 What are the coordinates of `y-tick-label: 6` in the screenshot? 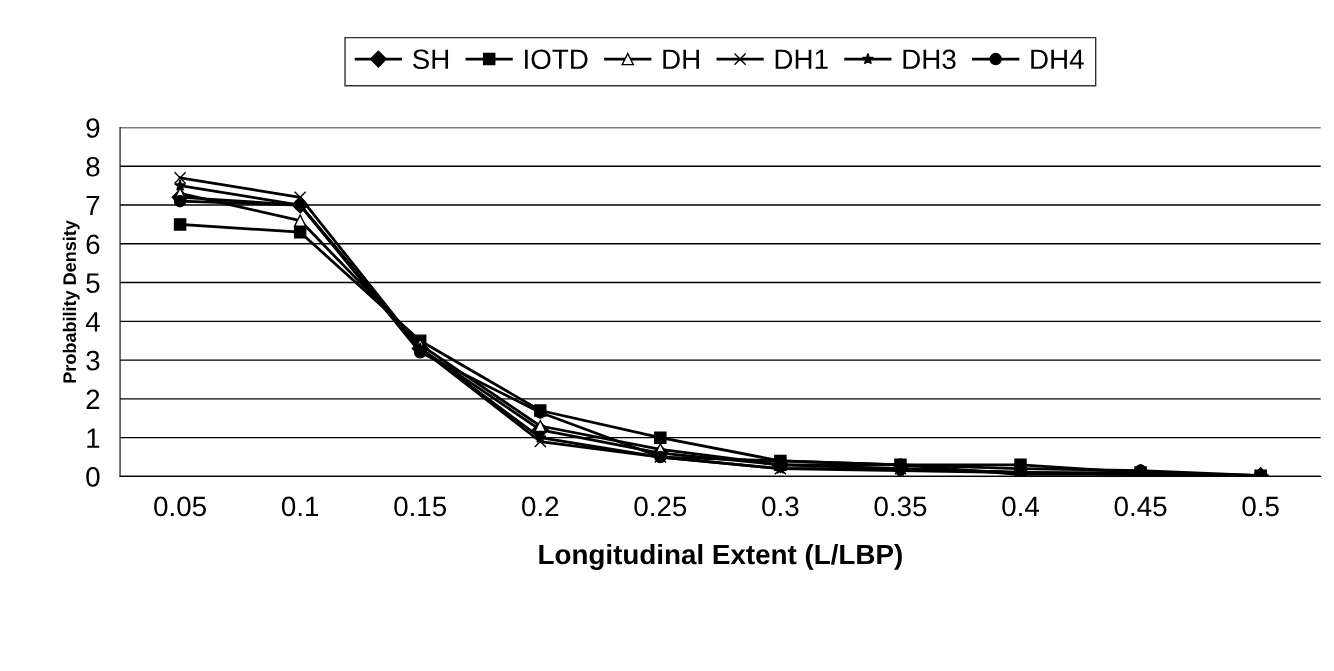 It's located at (93, 244).